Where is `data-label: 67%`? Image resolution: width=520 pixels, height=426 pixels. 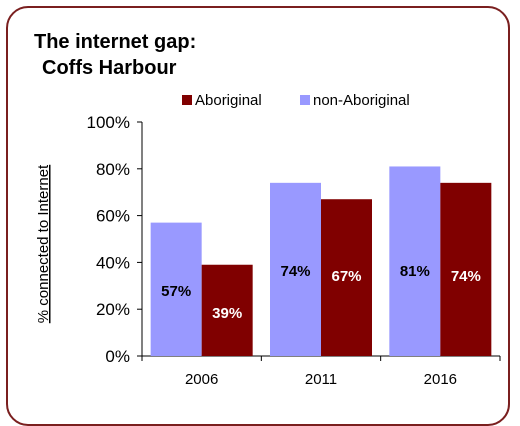
data-label: 67% is located at coordinates (346, 276).